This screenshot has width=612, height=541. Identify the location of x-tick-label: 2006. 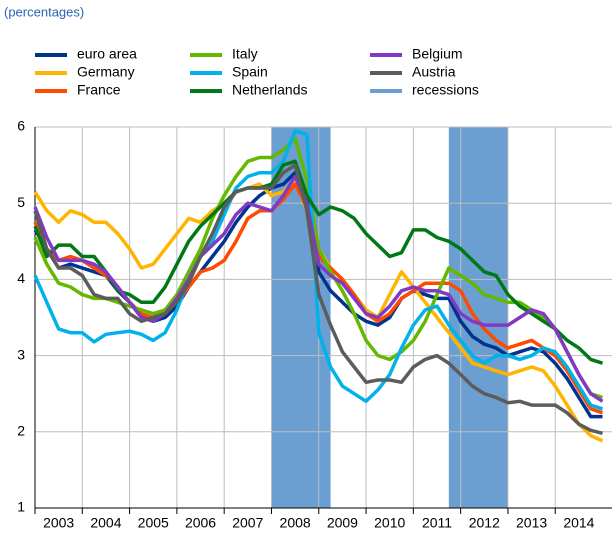
(200, 523).